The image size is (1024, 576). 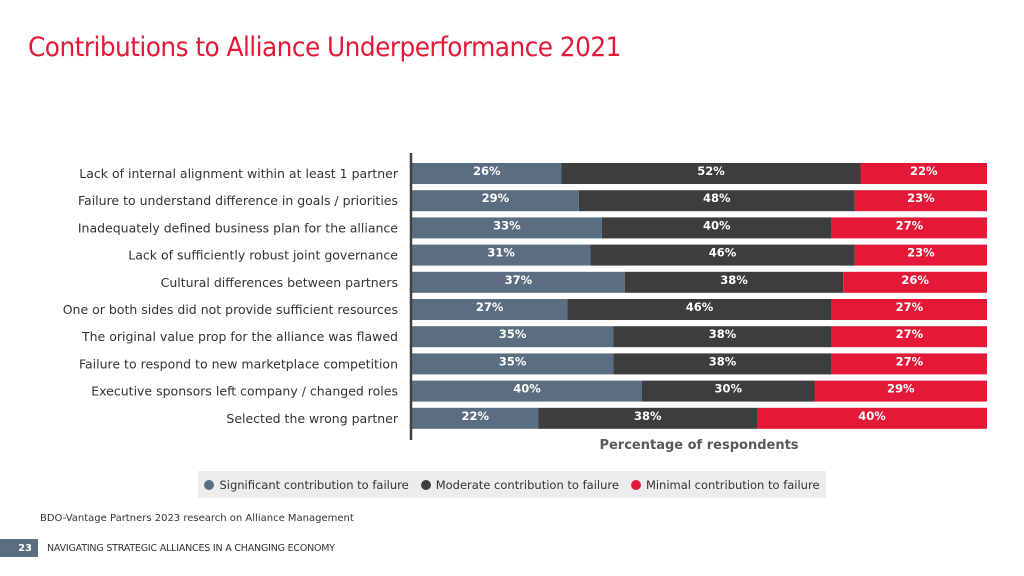 I want to click on x-axis-title: Percentage of respondents, so click(x=698, y=445).